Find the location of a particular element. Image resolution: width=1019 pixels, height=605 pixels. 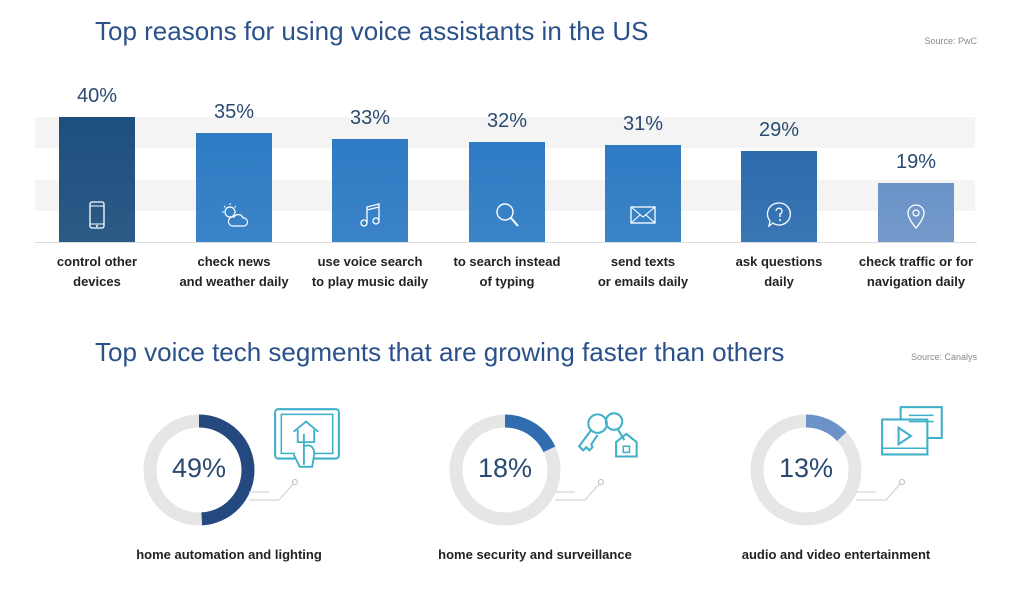

weather-icon is located at coordinates (234, 215).